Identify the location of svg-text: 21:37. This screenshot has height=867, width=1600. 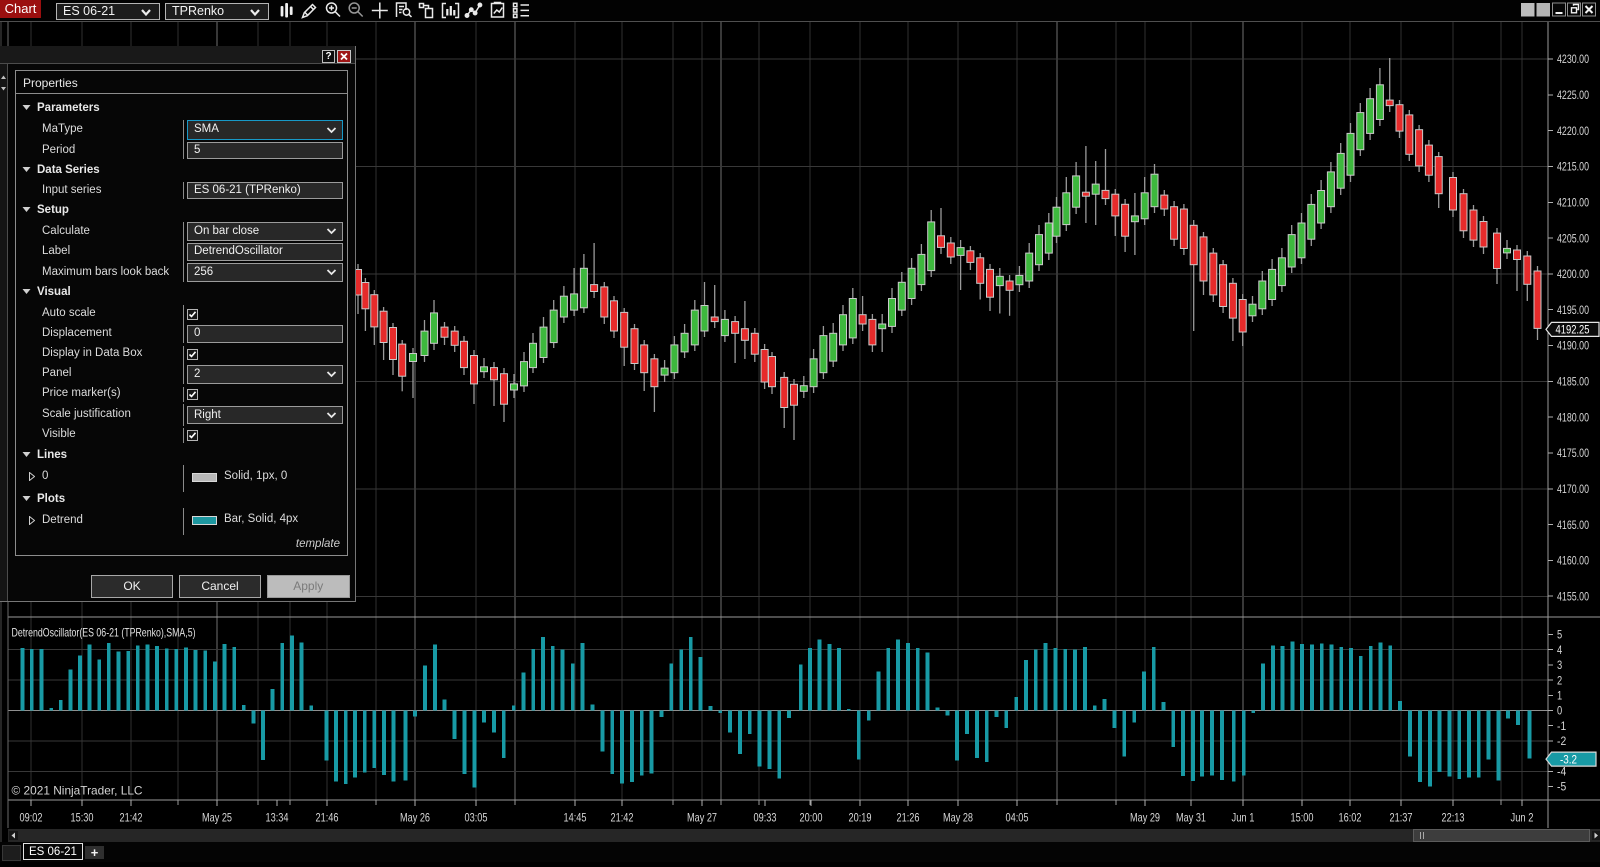
(1401, 818).